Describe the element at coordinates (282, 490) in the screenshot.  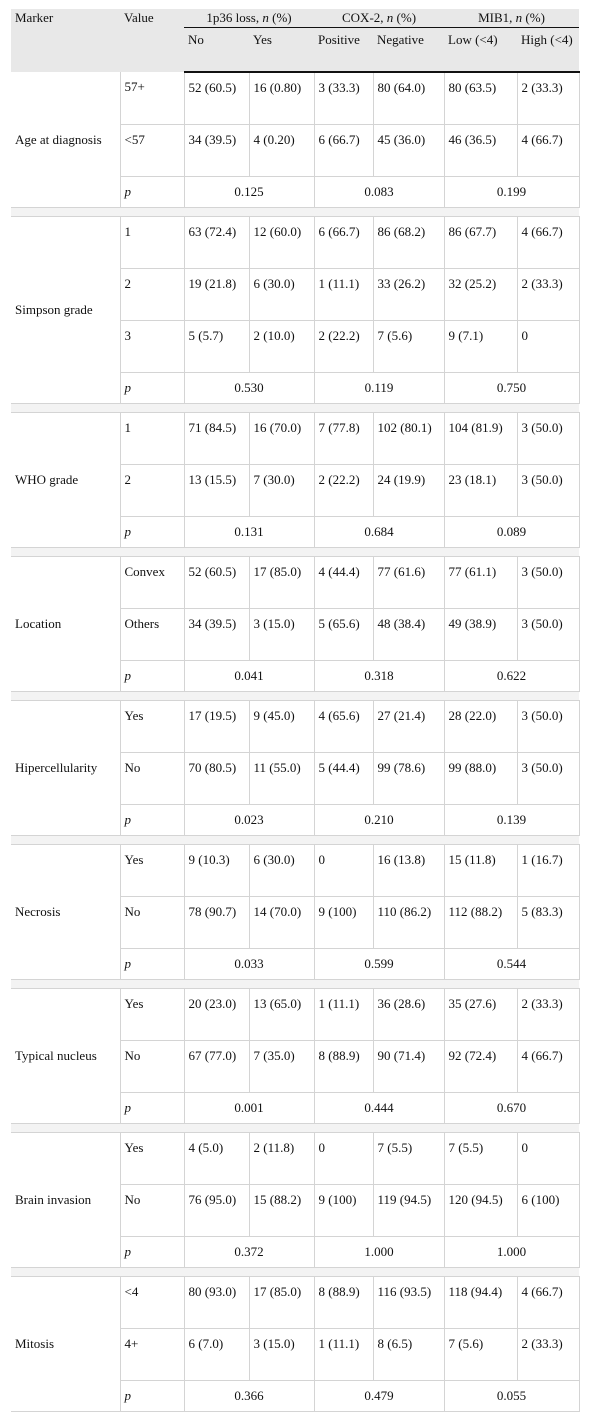
I see `data-cell: 7 (30.0)` at that location.